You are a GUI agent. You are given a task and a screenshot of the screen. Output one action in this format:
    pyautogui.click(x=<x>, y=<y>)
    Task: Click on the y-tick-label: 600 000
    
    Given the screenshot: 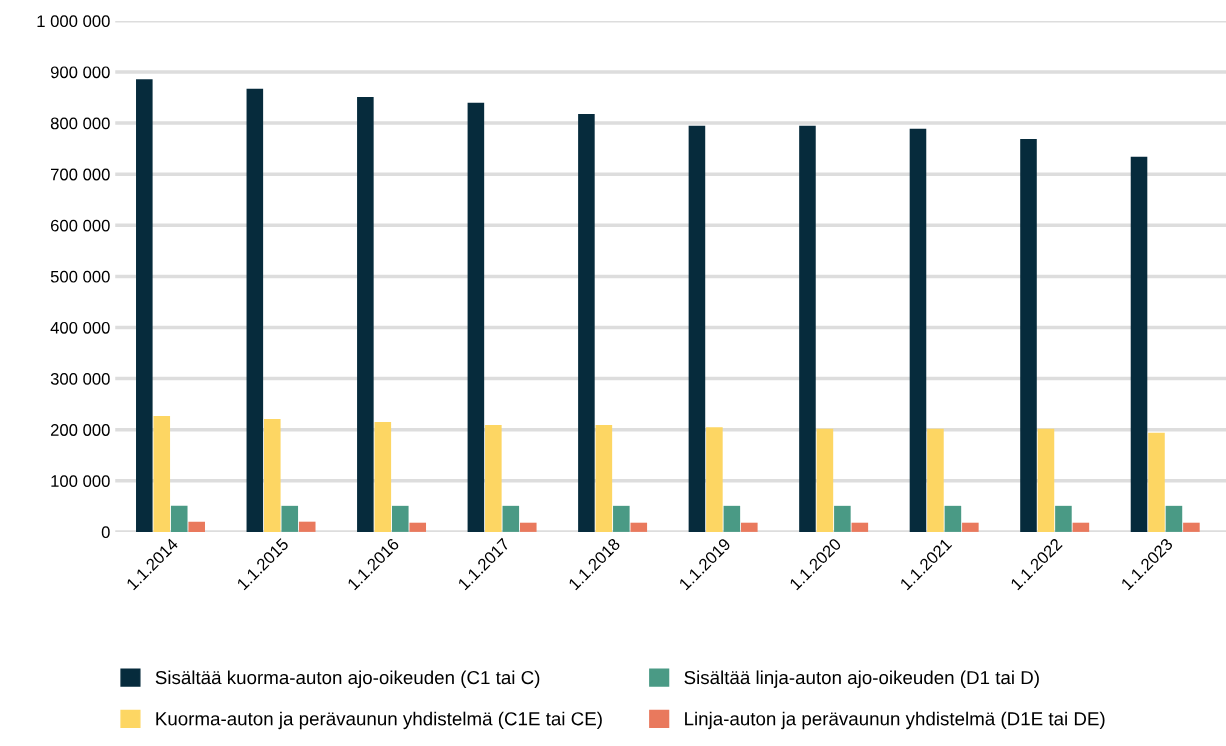 What is the action you would take?
    pyautogui.click(x=80, y=225)
    